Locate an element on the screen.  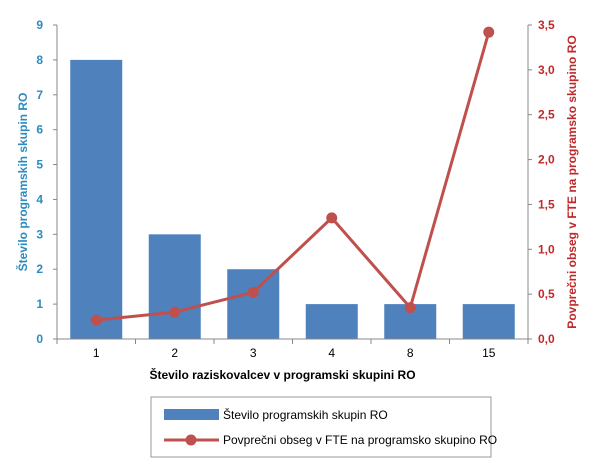
x-tick-label: 4 is located at coordinates (331, 353).